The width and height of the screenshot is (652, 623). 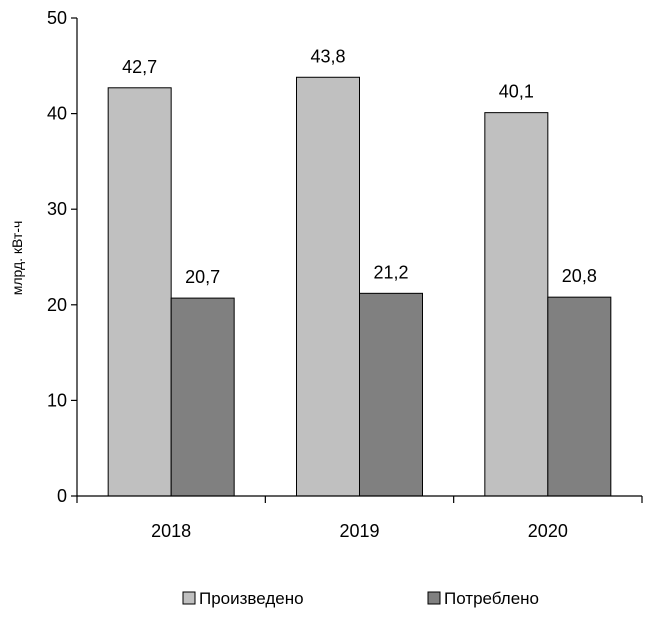 I want to click on x-tick-label: 2019, so click(x=359, y=531).